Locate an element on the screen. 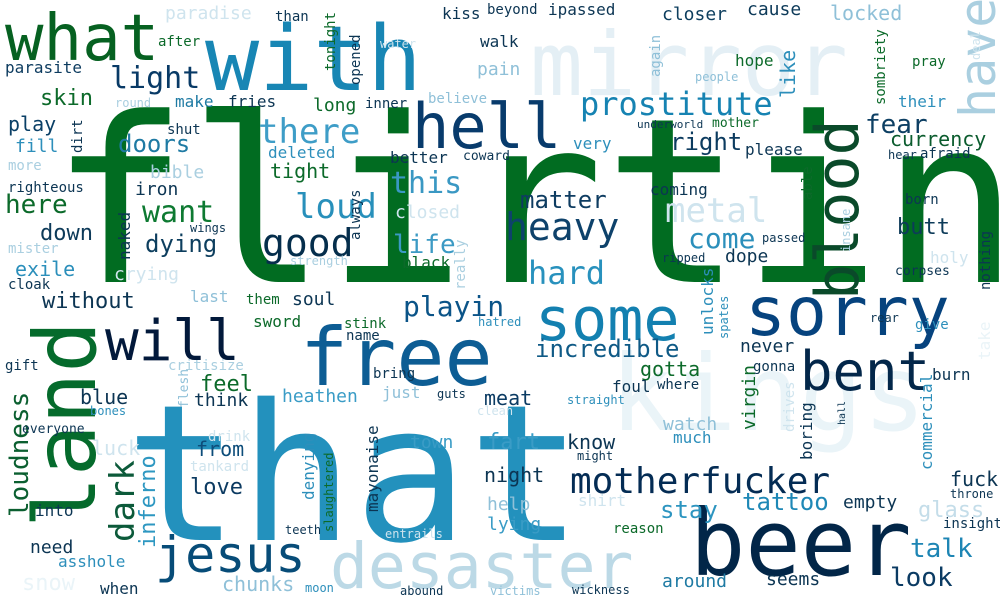 This screenshot has height=600, width=1000. word-like: like is located at coordinates (788, 74).